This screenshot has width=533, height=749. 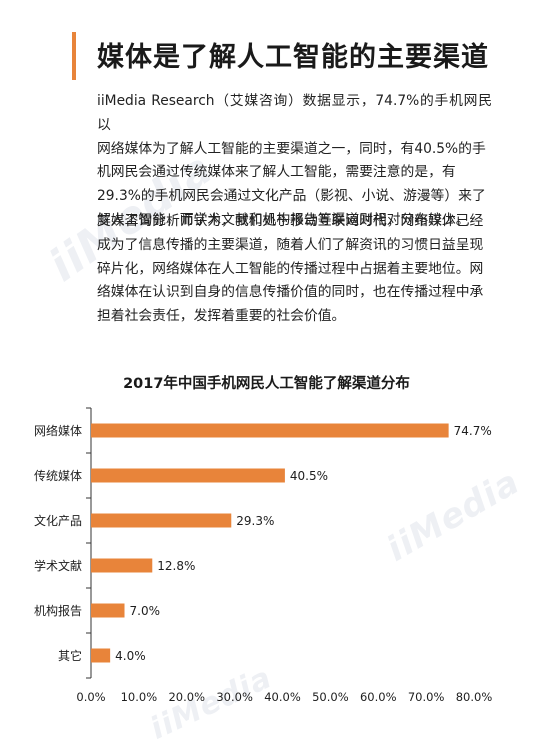 I want to click on category-label: 网络媒体, so click(x=58, y=430).